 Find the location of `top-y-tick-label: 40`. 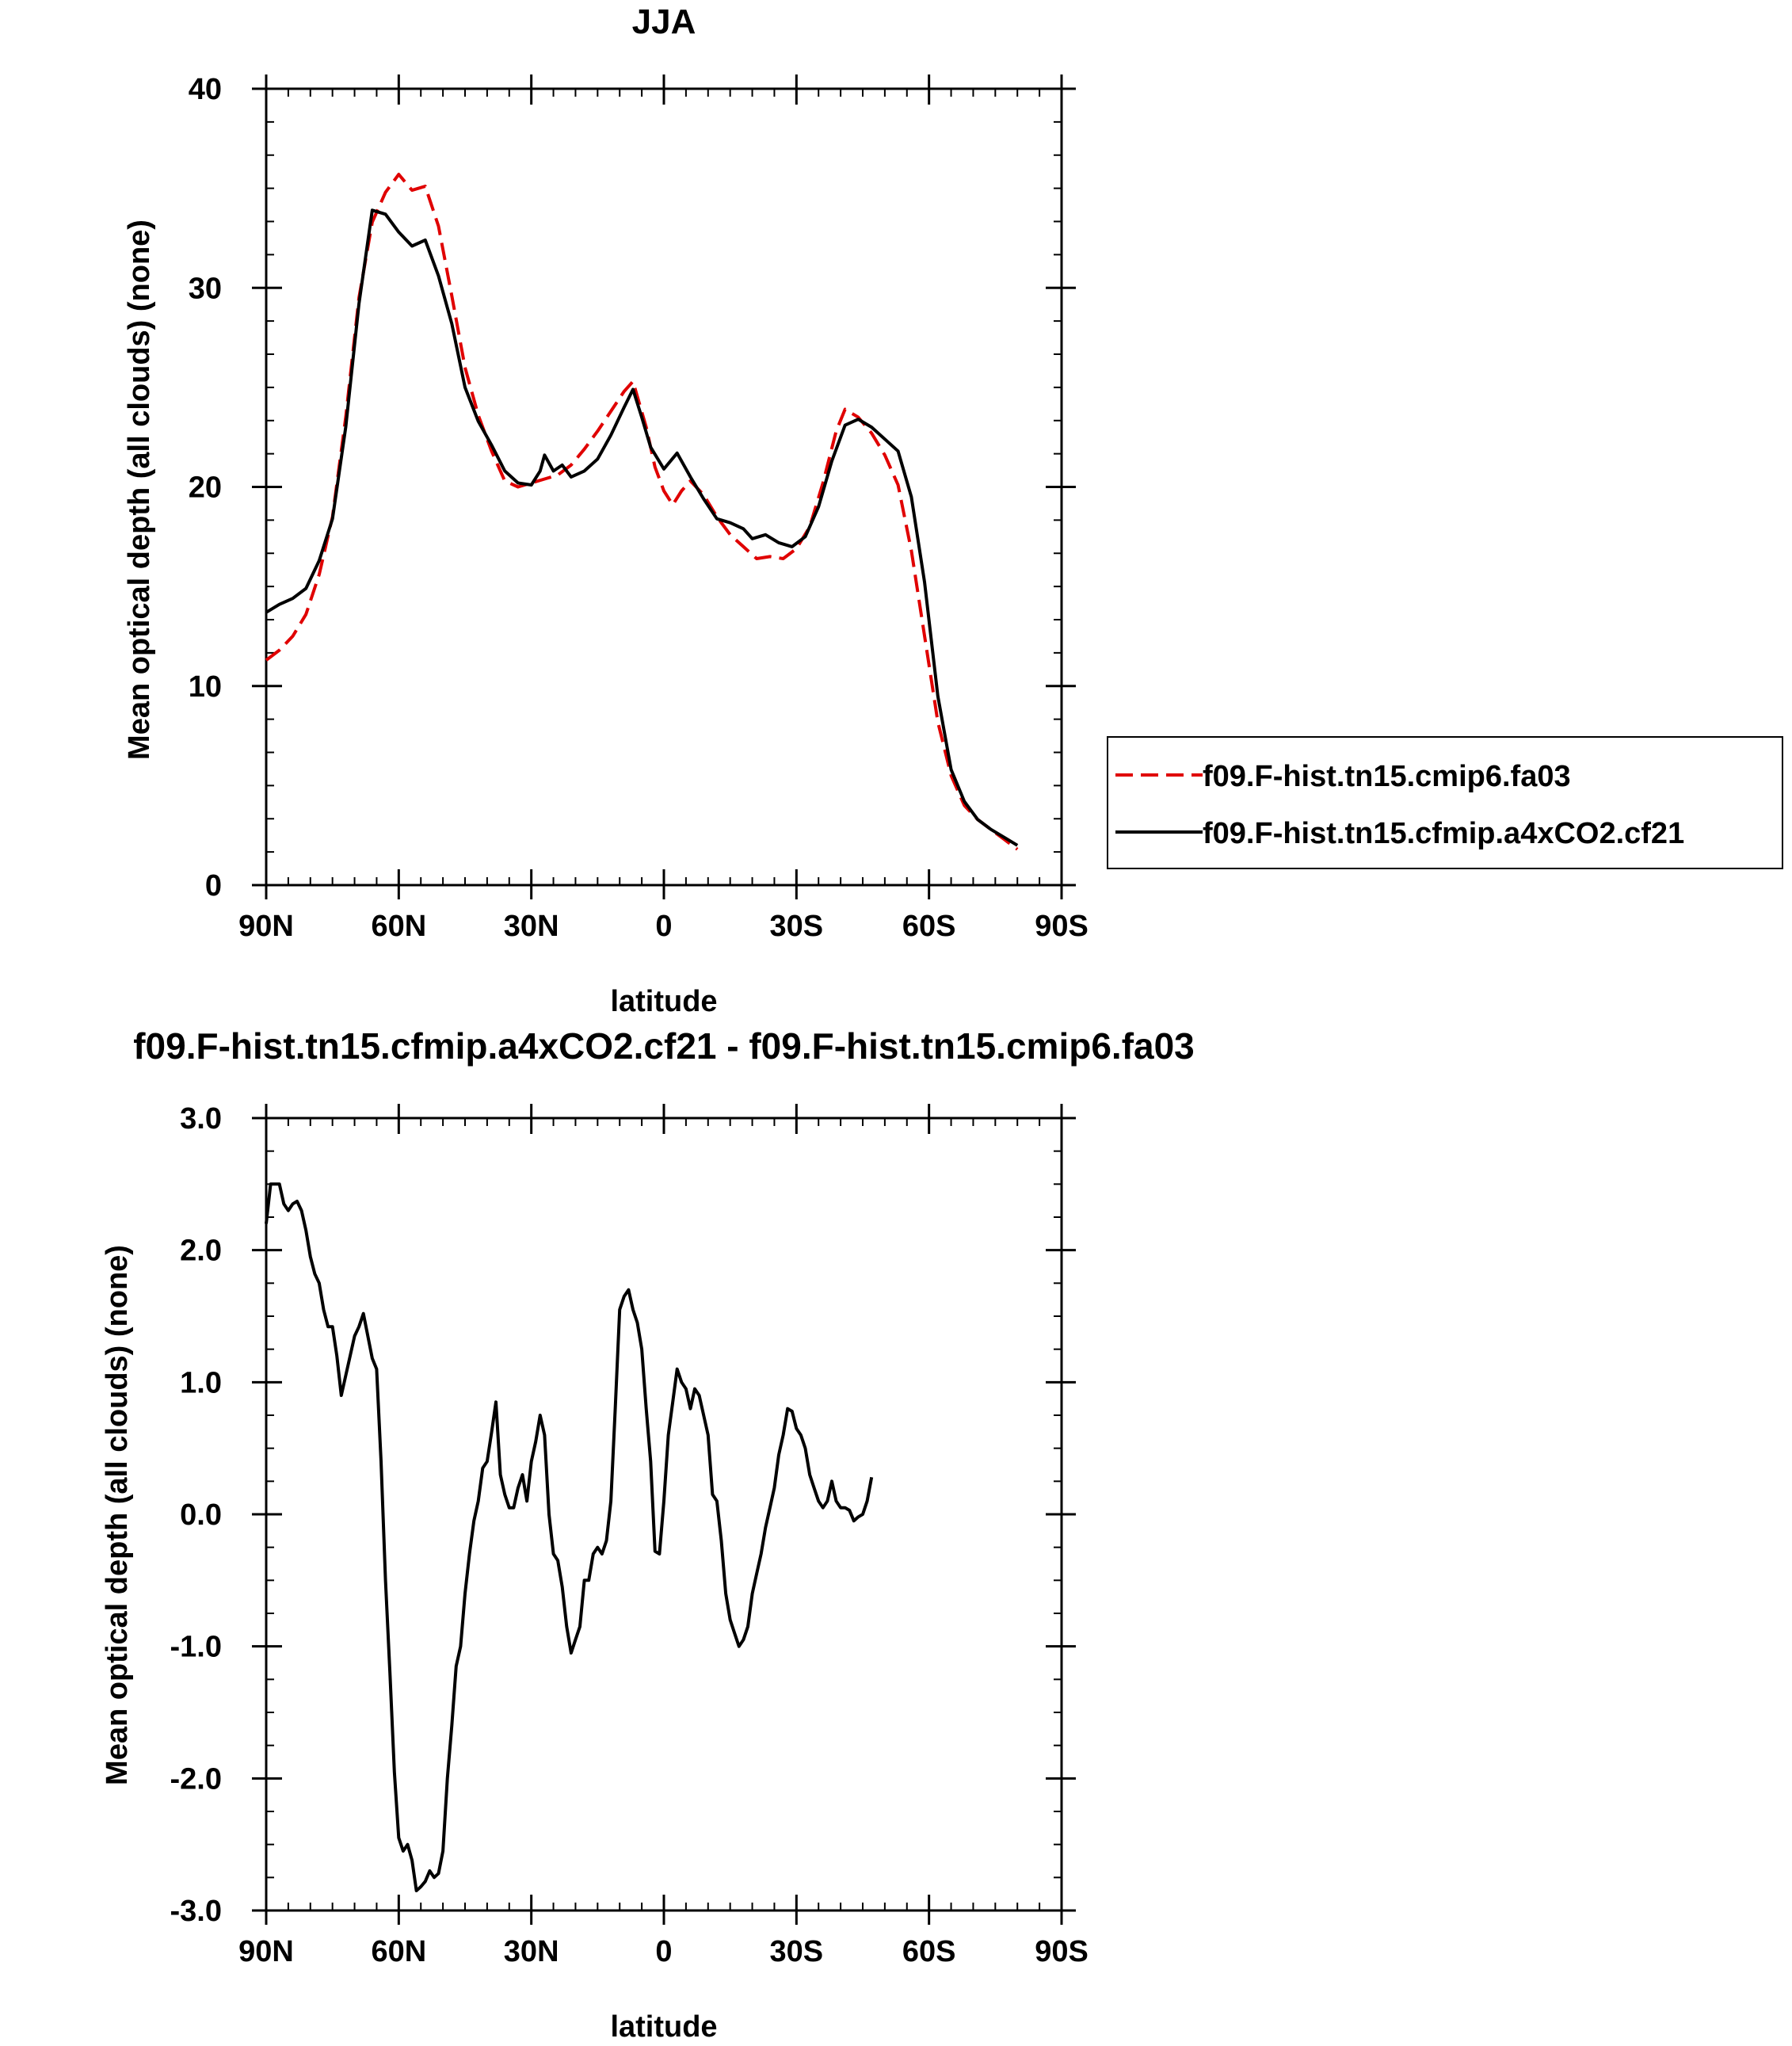

top-y-tick-label: 40 is located at coordinates (205, 89).